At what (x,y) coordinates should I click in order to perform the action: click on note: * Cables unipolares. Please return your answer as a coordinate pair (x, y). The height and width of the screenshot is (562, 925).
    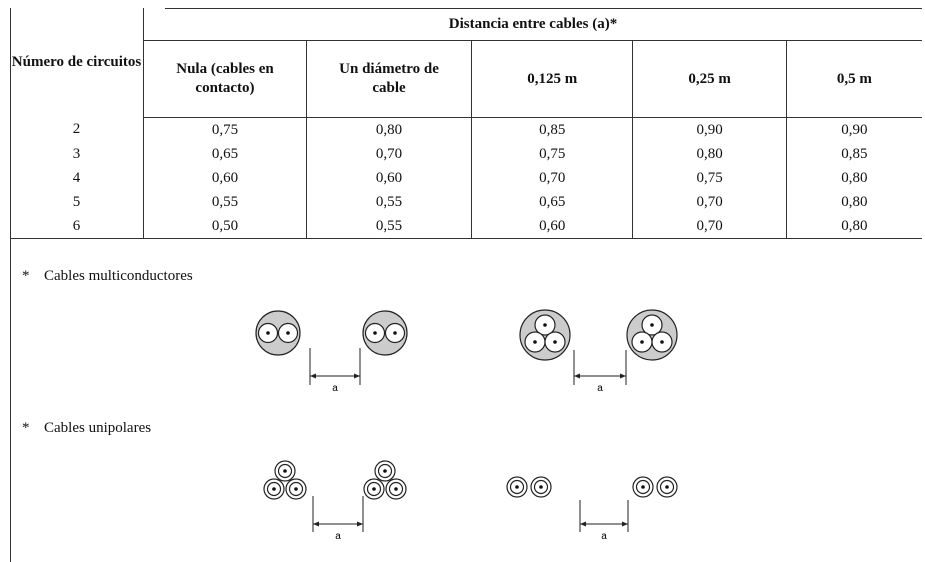
    Looking at the image, I should click on (86, 428).